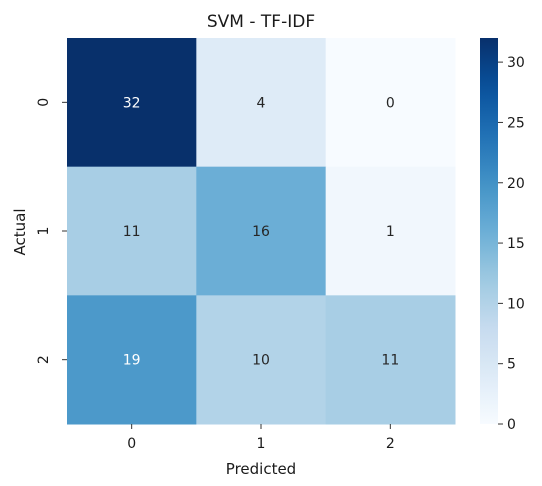 This screenshot has width=542, height=486. Describe the element at coordinates (20, 232) in the screenshot. I see `y-axis-label: Actual` at that location.